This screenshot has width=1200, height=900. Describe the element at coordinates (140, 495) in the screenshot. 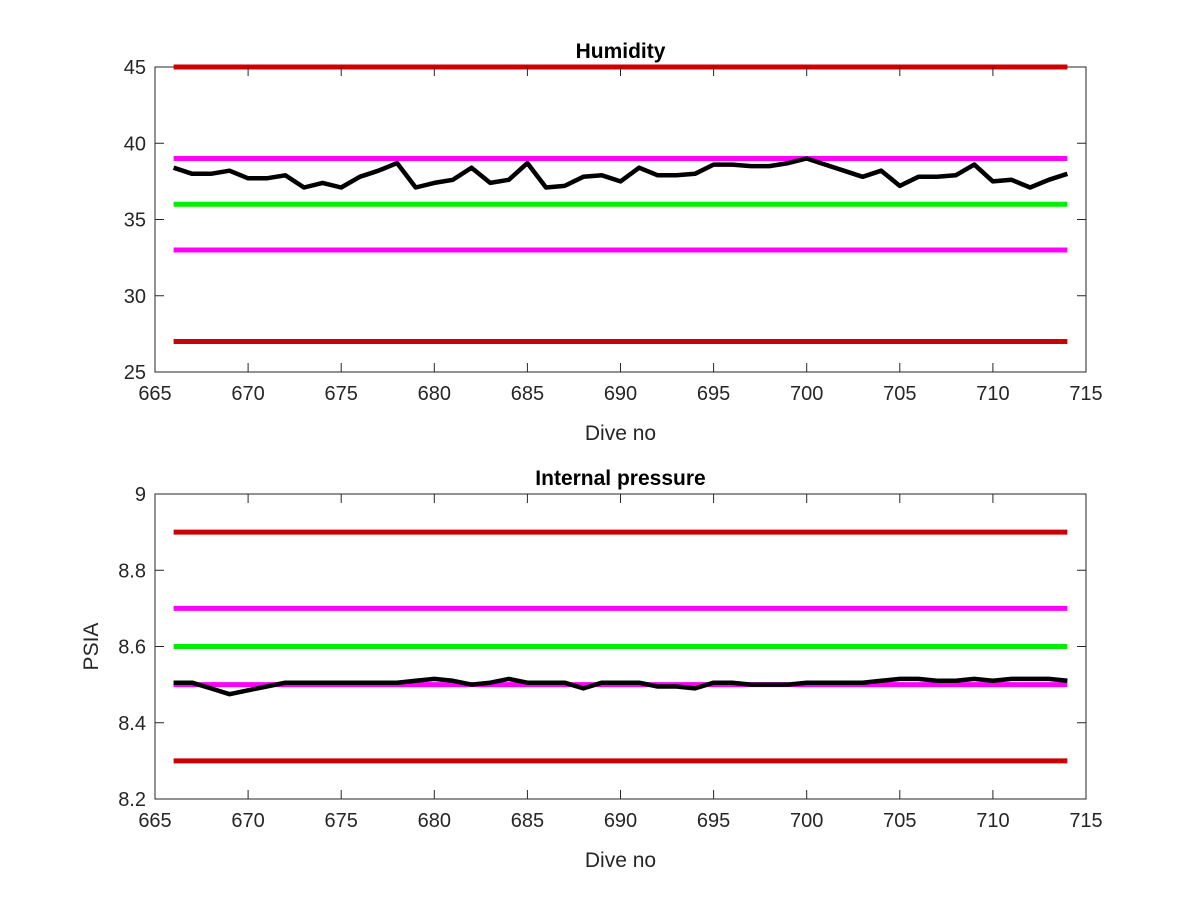

I see `y-tick-label: 9` at that location.